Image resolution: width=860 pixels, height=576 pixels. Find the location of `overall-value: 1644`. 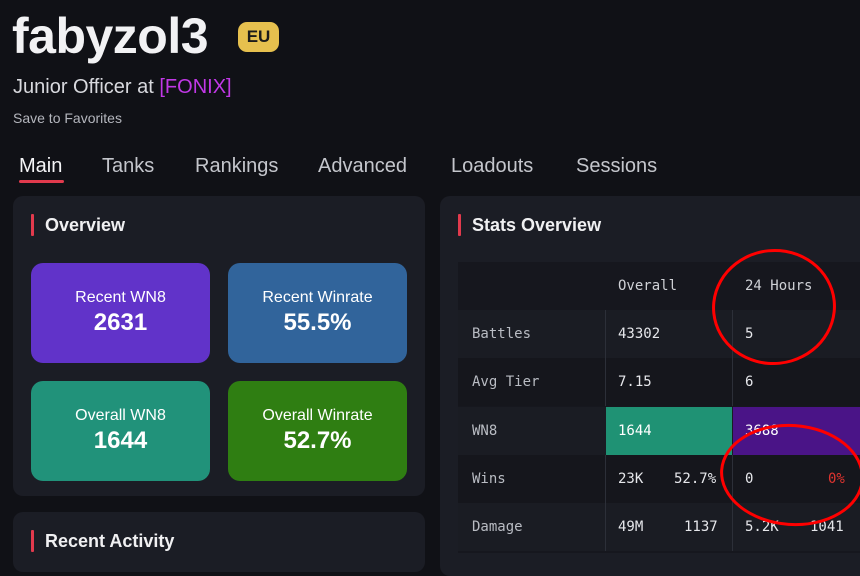

overall-value: 1644 is located at coordinates (635, 431).